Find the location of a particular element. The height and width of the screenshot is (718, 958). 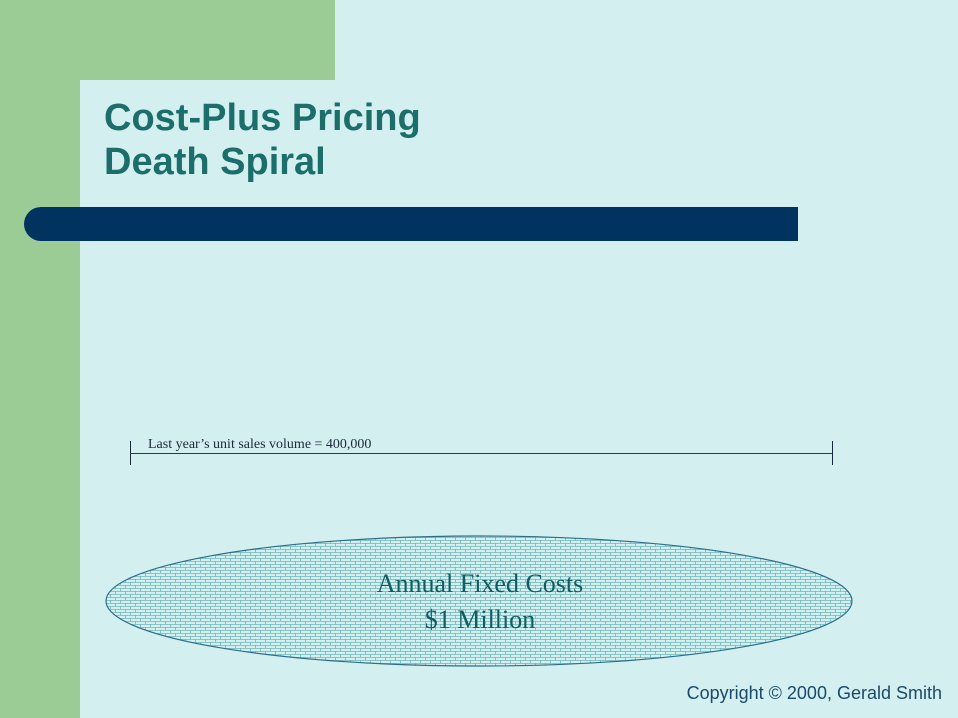

slide-title-line-2: Death Spiral is located at coordinates (215, 162).